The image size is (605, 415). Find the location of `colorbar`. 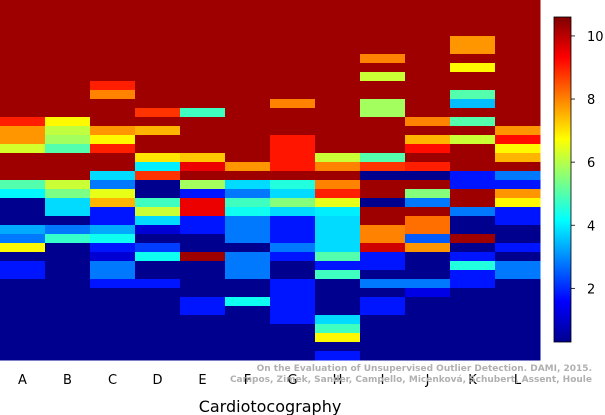

colorbar is located at coordinates (562, 179).